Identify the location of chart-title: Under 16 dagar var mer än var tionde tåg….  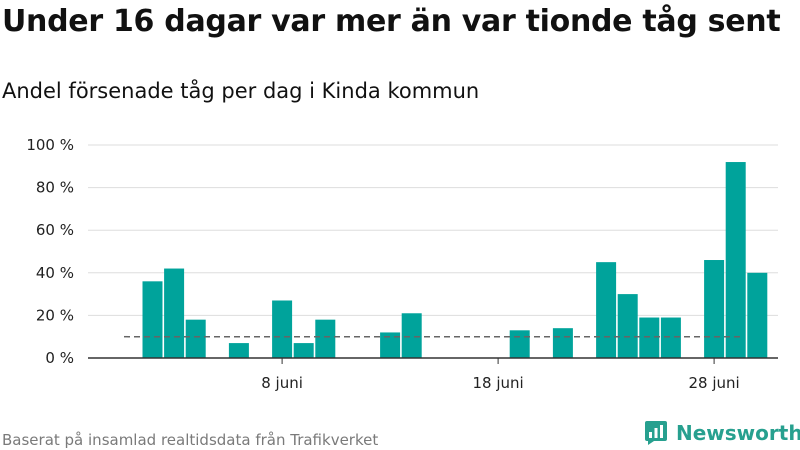
(391, 21).